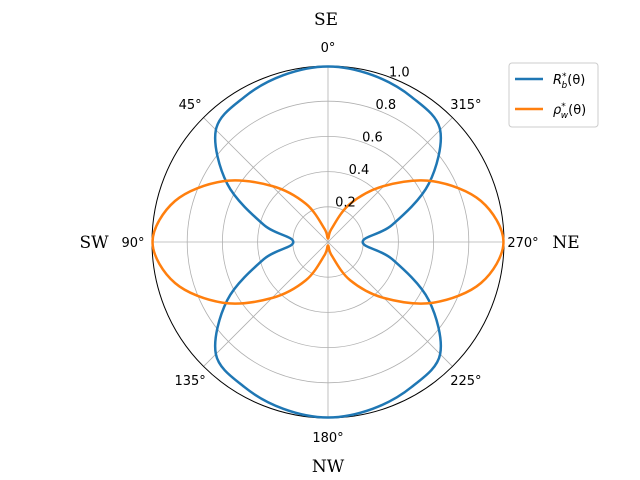 Image resolution: width=640 pixels, height=480 pixels. Describe the element at coordinates (327, 438) in the screenshot. I see `angle-tick-label-4: 180°` at that location.